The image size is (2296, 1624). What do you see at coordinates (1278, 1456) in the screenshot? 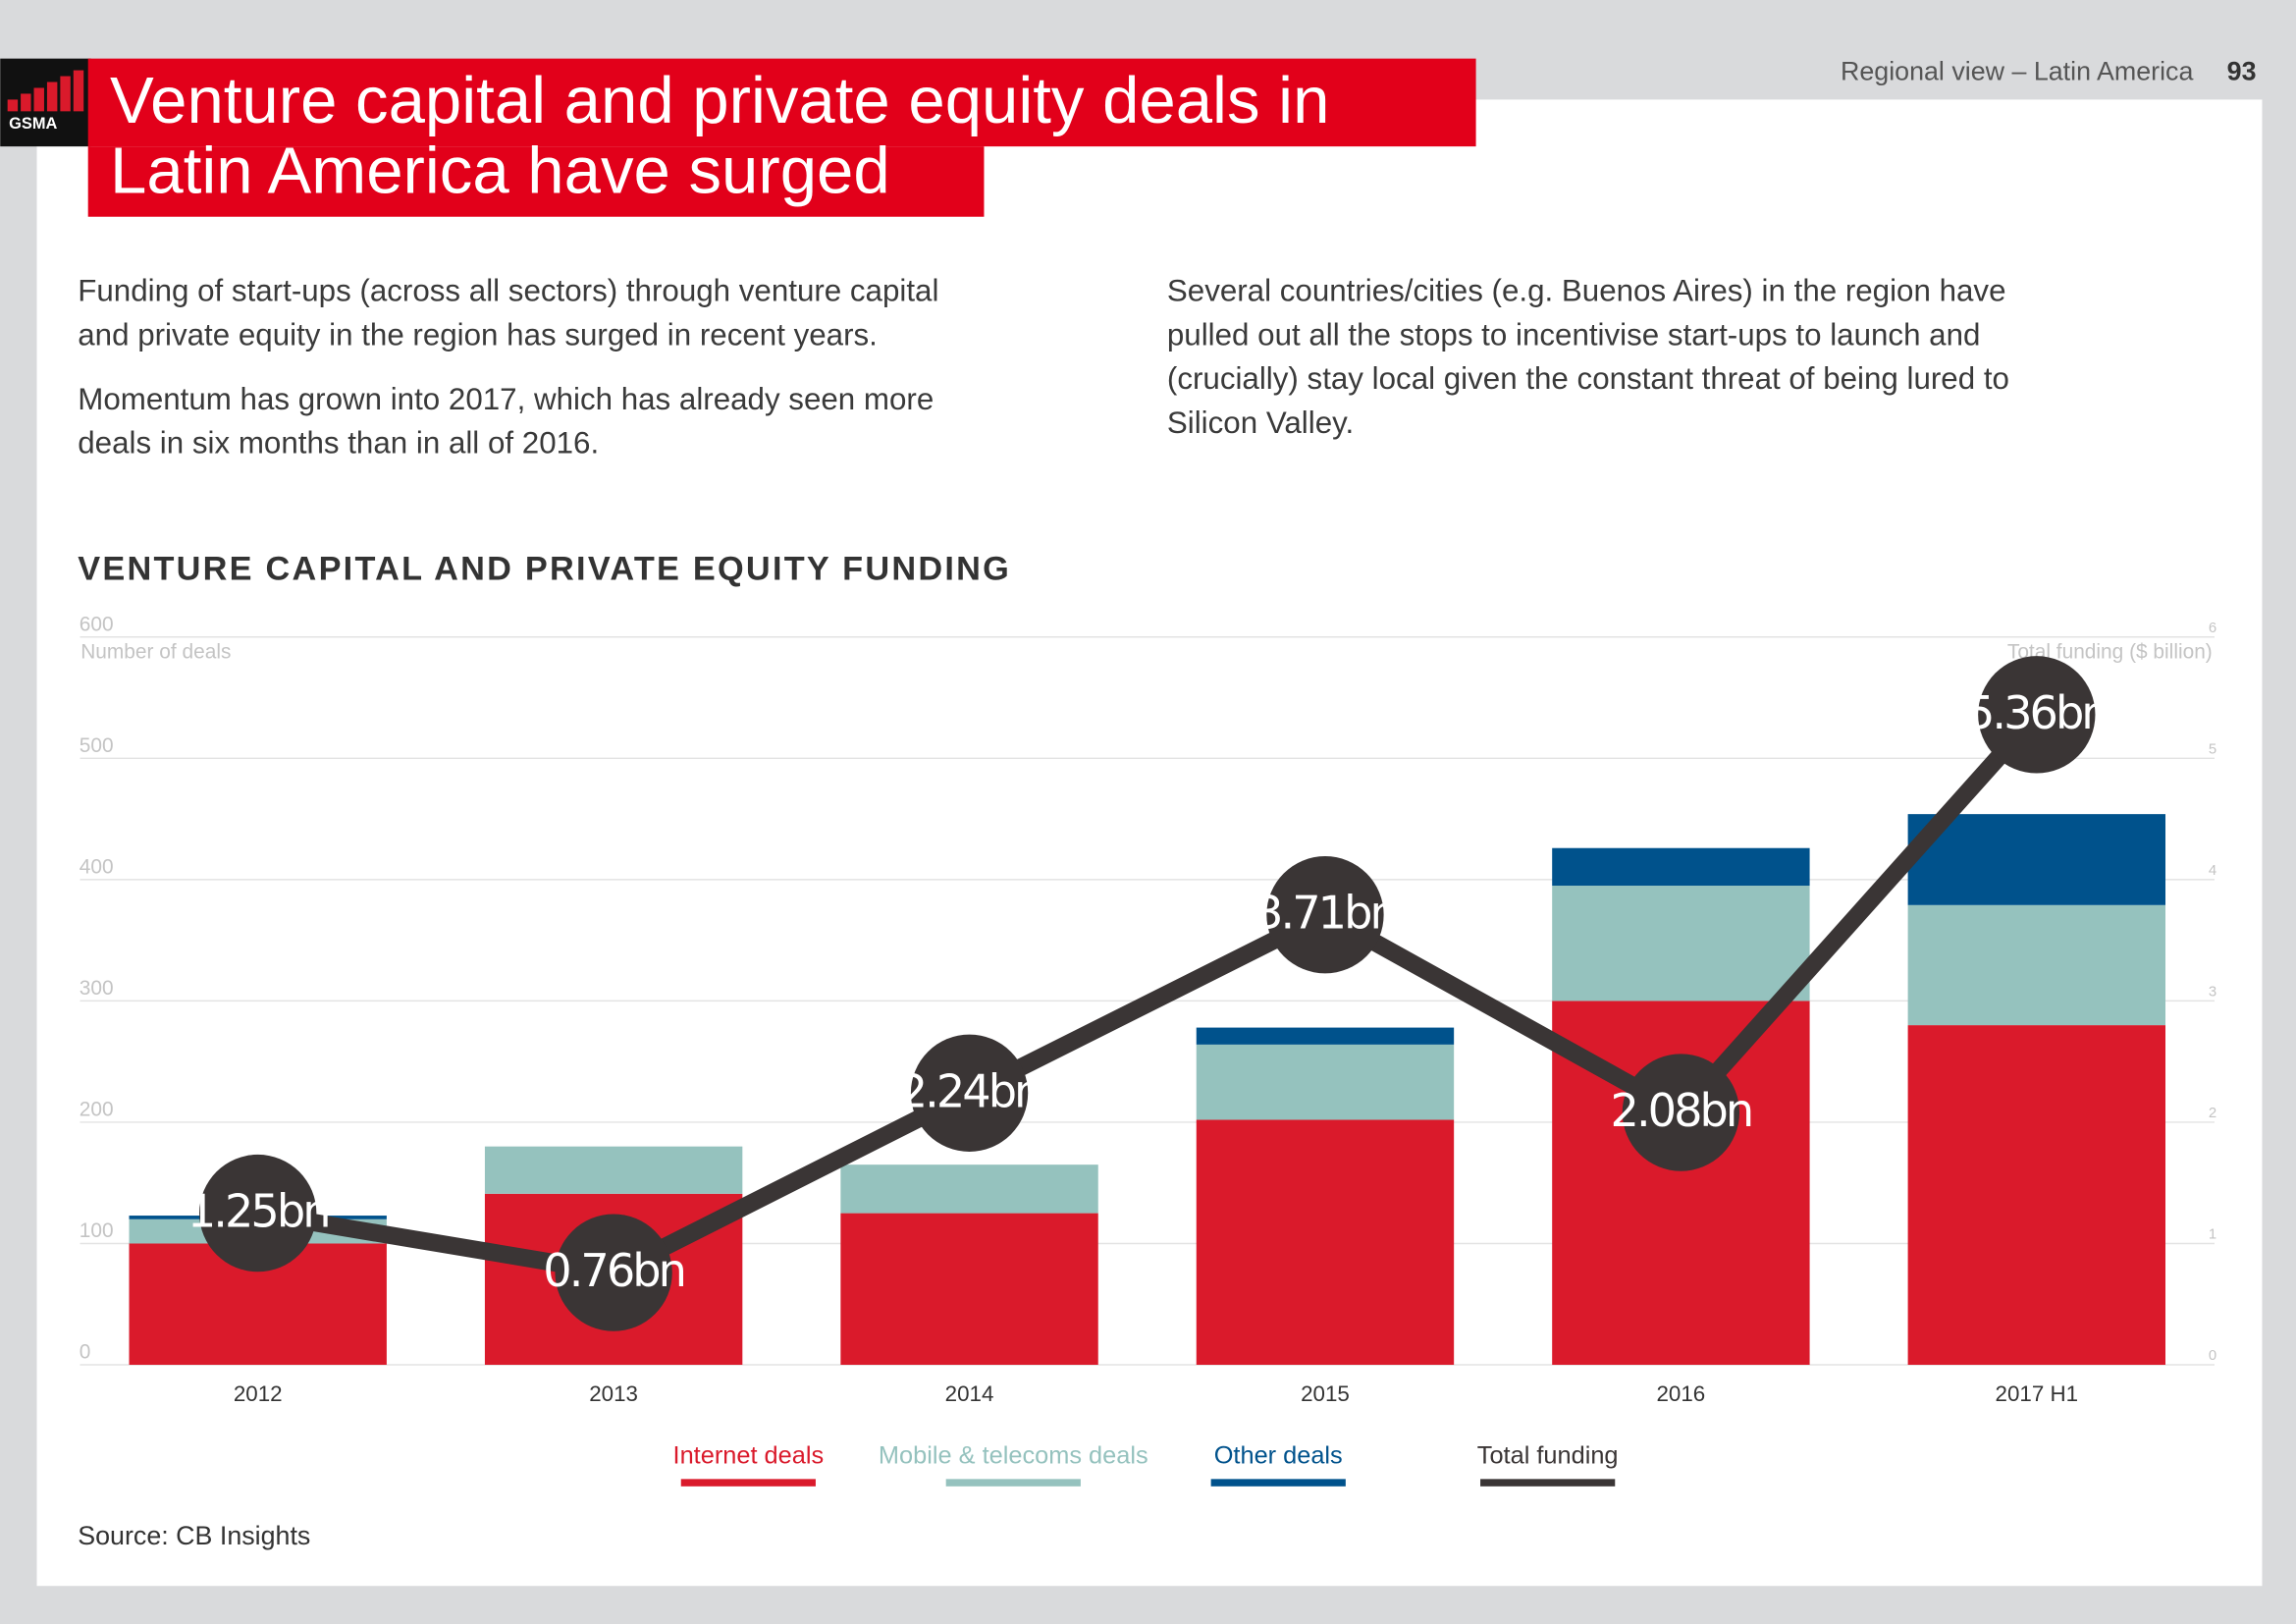
I see `legend-label: Other deals` at bounding box center [1278, 1456].